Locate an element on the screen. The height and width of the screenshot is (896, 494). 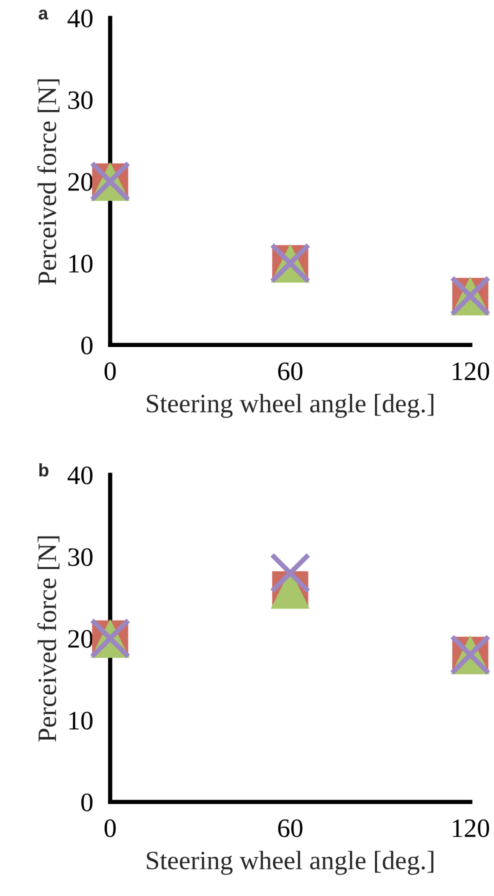
chart-title: a is located at coordinates (43, 15).